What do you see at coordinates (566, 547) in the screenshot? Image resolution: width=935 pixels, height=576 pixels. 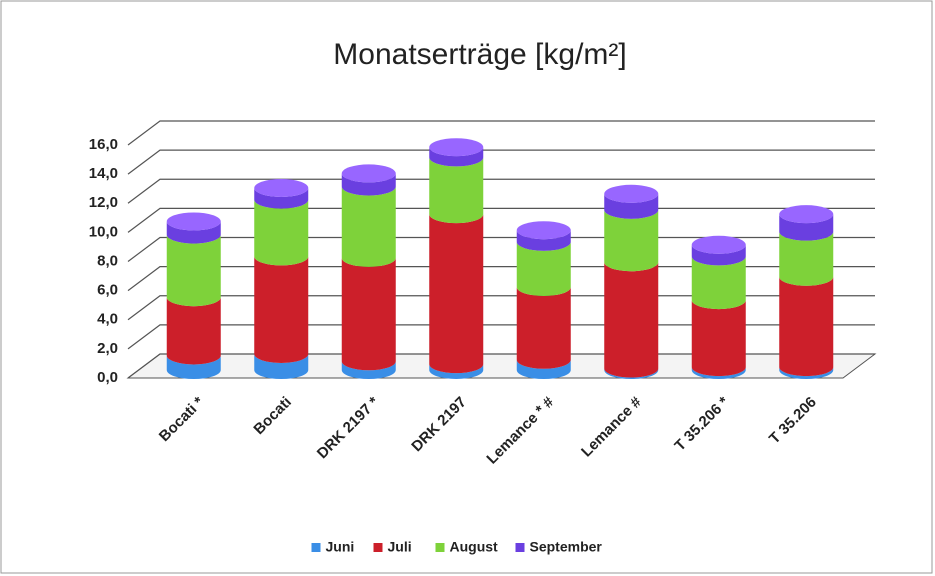 I see `legend-label: September` at bounding box center [566, 547].